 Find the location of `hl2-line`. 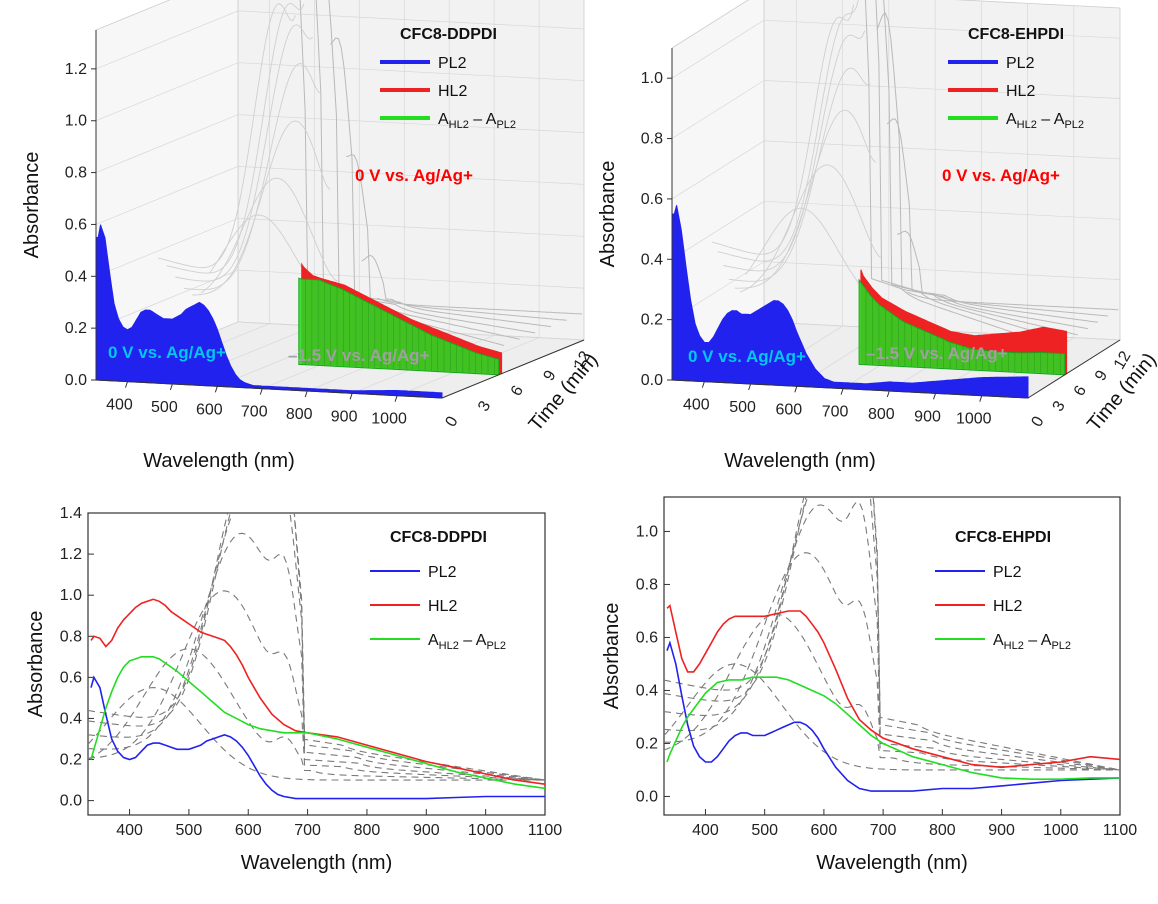

hl2-line is located at coordinates (317, 691).